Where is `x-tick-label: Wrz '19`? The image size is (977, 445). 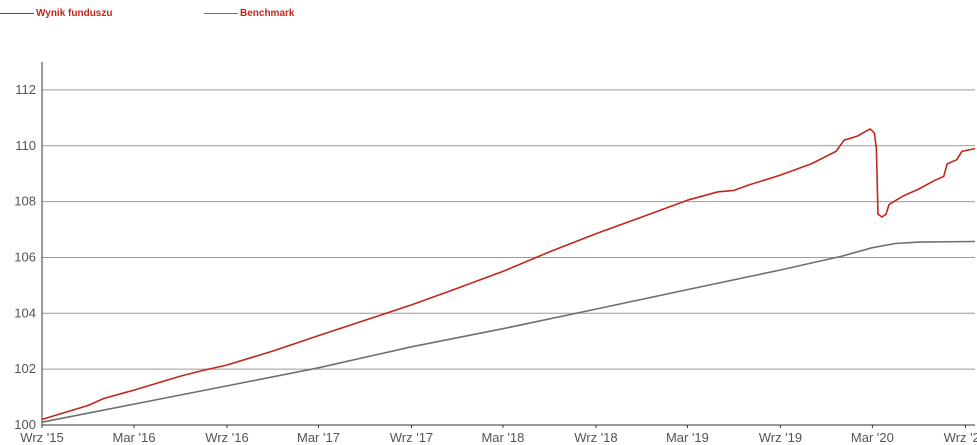
x-tick-label: Wrz '19 is located at coordinates (780, 437).